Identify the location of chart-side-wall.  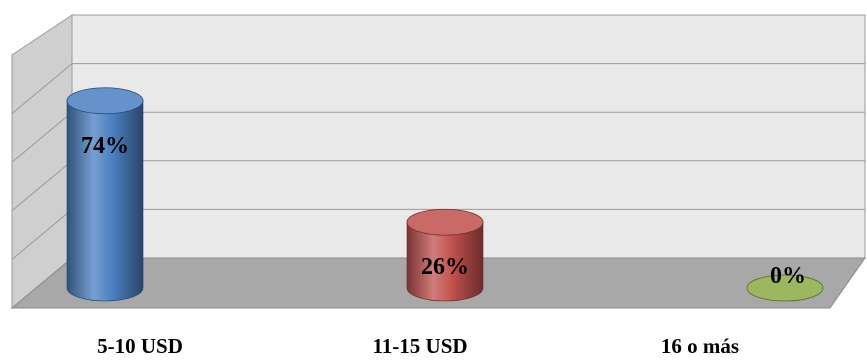
(42, 162).